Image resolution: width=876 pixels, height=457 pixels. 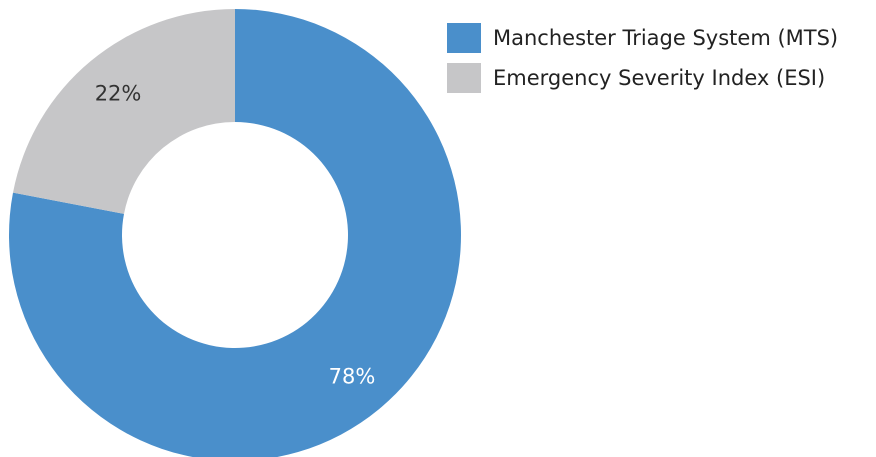 I want to click on legend-swatch-esi, so click(x=464, y=78).